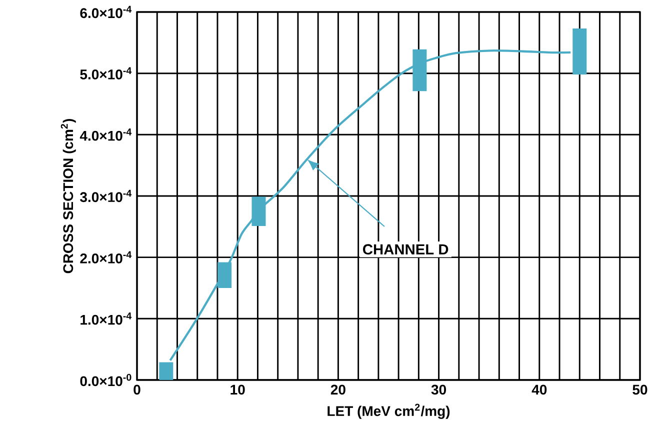  What do you see at coordinates (106, 134) in the screenshot?
I see `y-tick-label: 4.0×10$^{-4}$` at bounding box center [106, 134].